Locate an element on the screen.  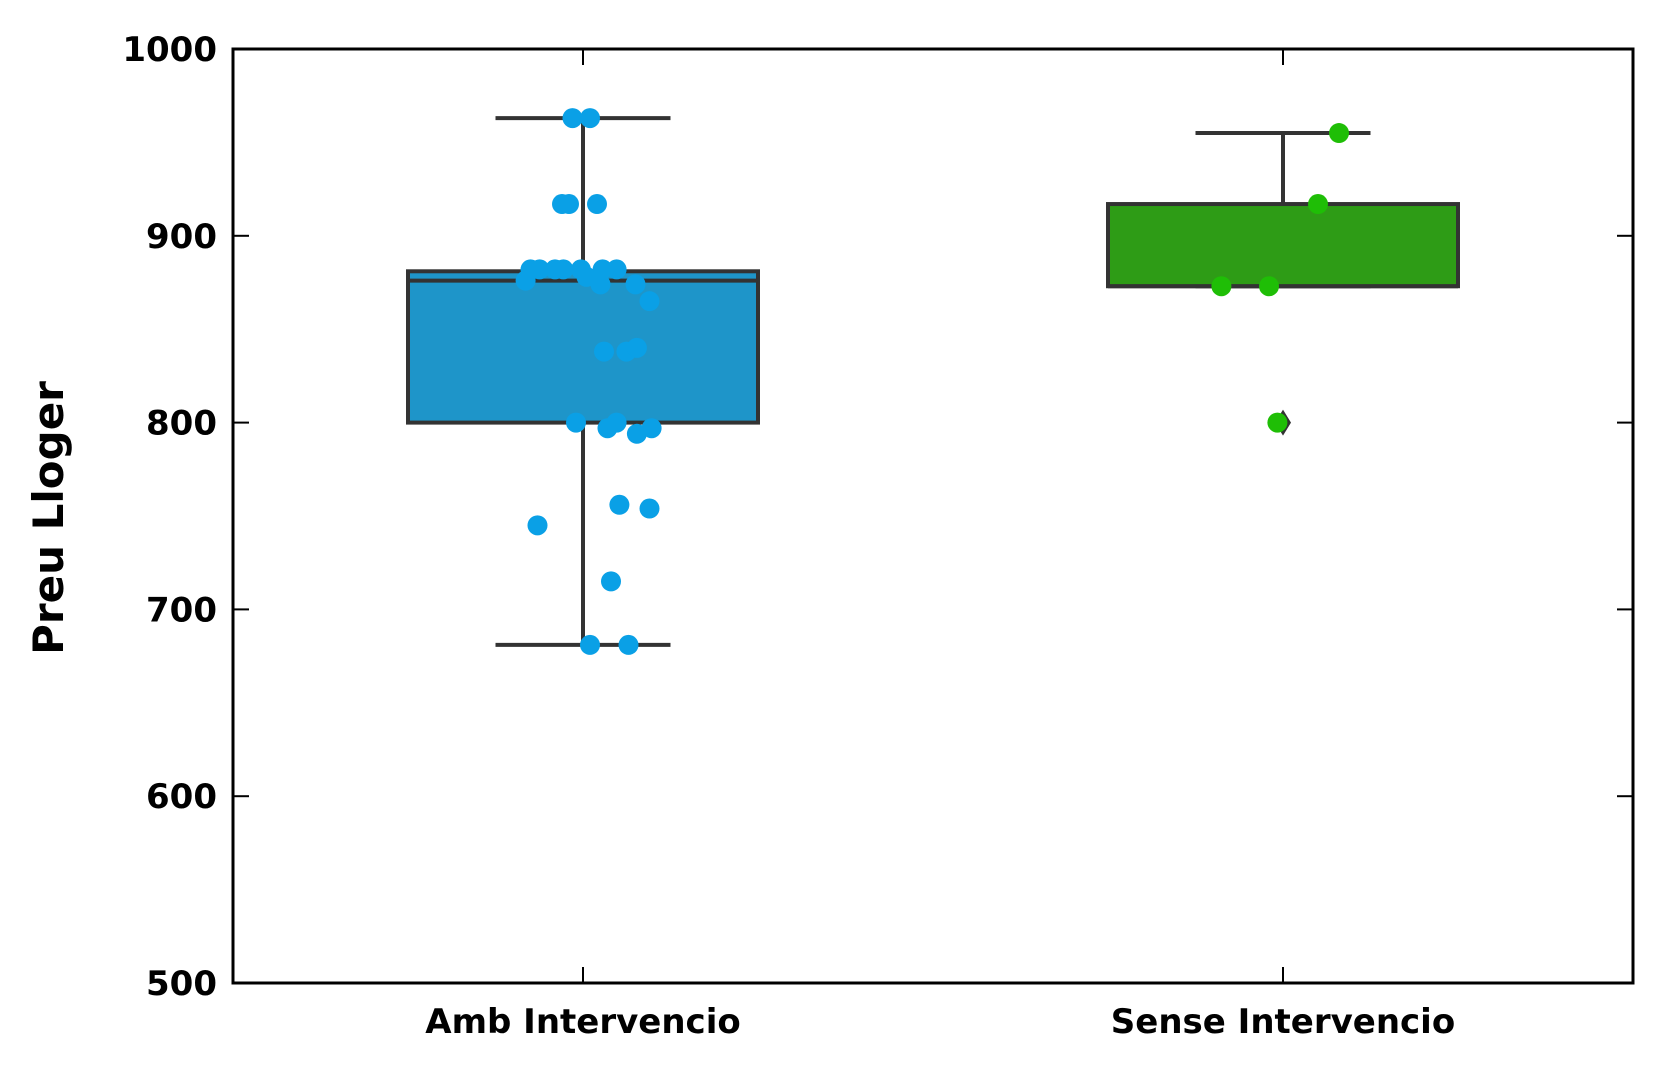
box-group-sense-intervencio is located at coordinates (1283, 283).